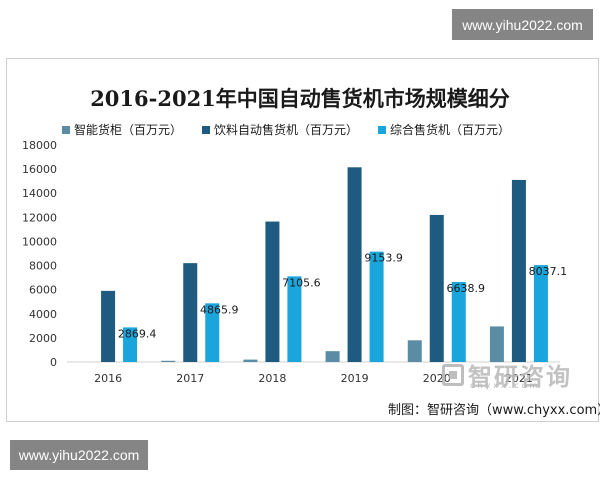 Image resolution: width=600 pixels, height=480 pixels. What do you see at coordinates (39, 145) in the screenshot?
I see `y-tick-label: 18000` at bounding box center [39, 145].